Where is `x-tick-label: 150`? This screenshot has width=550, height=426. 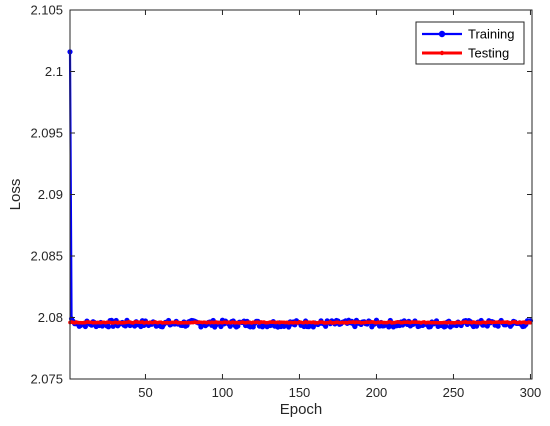 x-tick-label: 150 is located at coordinates (300, 392).